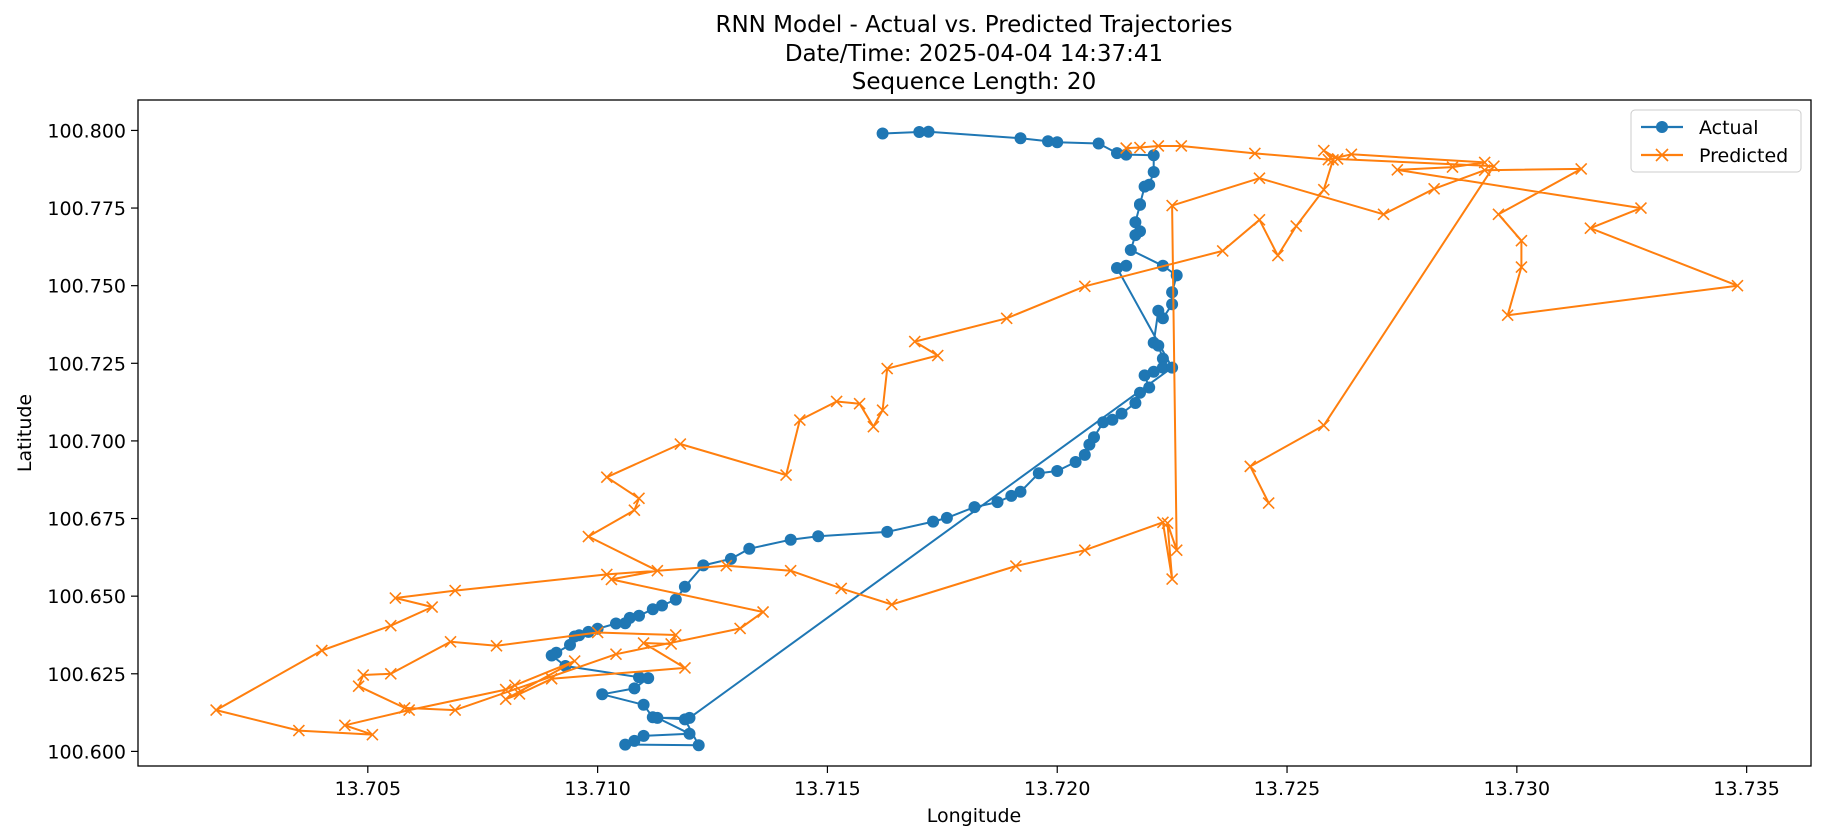  Describe the element at coordinates (1057, 789) in the screenshot. I see `x-tick-label: 13.720` at that location.